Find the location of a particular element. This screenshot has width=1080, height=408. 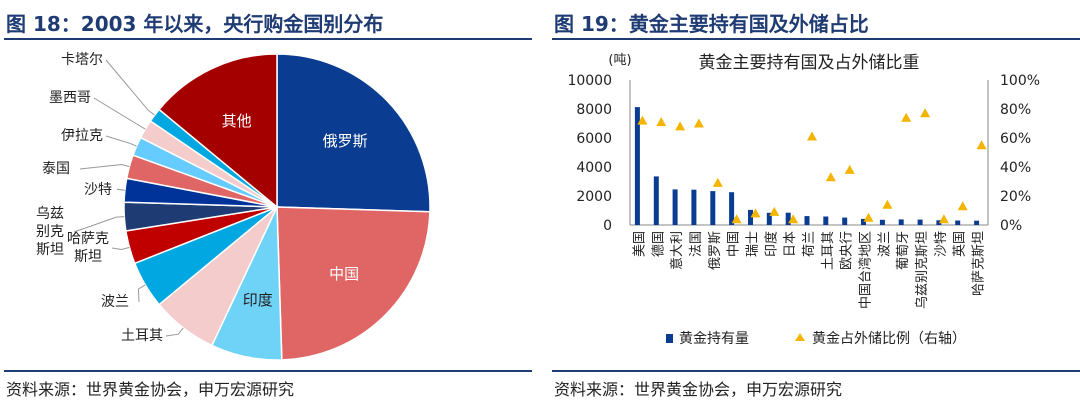

y-axis-unit: (吨) is located at coordinates (619, 60).